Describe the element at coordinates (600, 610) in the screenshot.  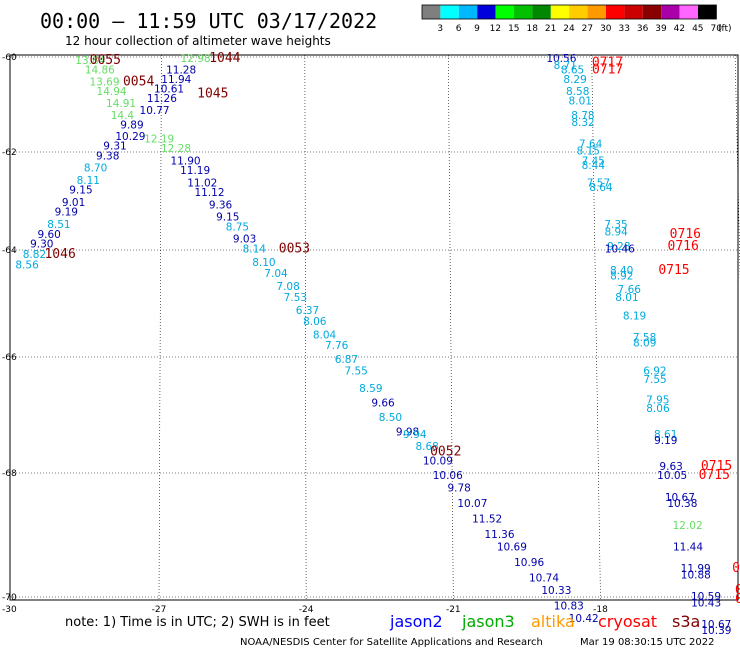
I see `longitude-tick-label: -18` at that location.